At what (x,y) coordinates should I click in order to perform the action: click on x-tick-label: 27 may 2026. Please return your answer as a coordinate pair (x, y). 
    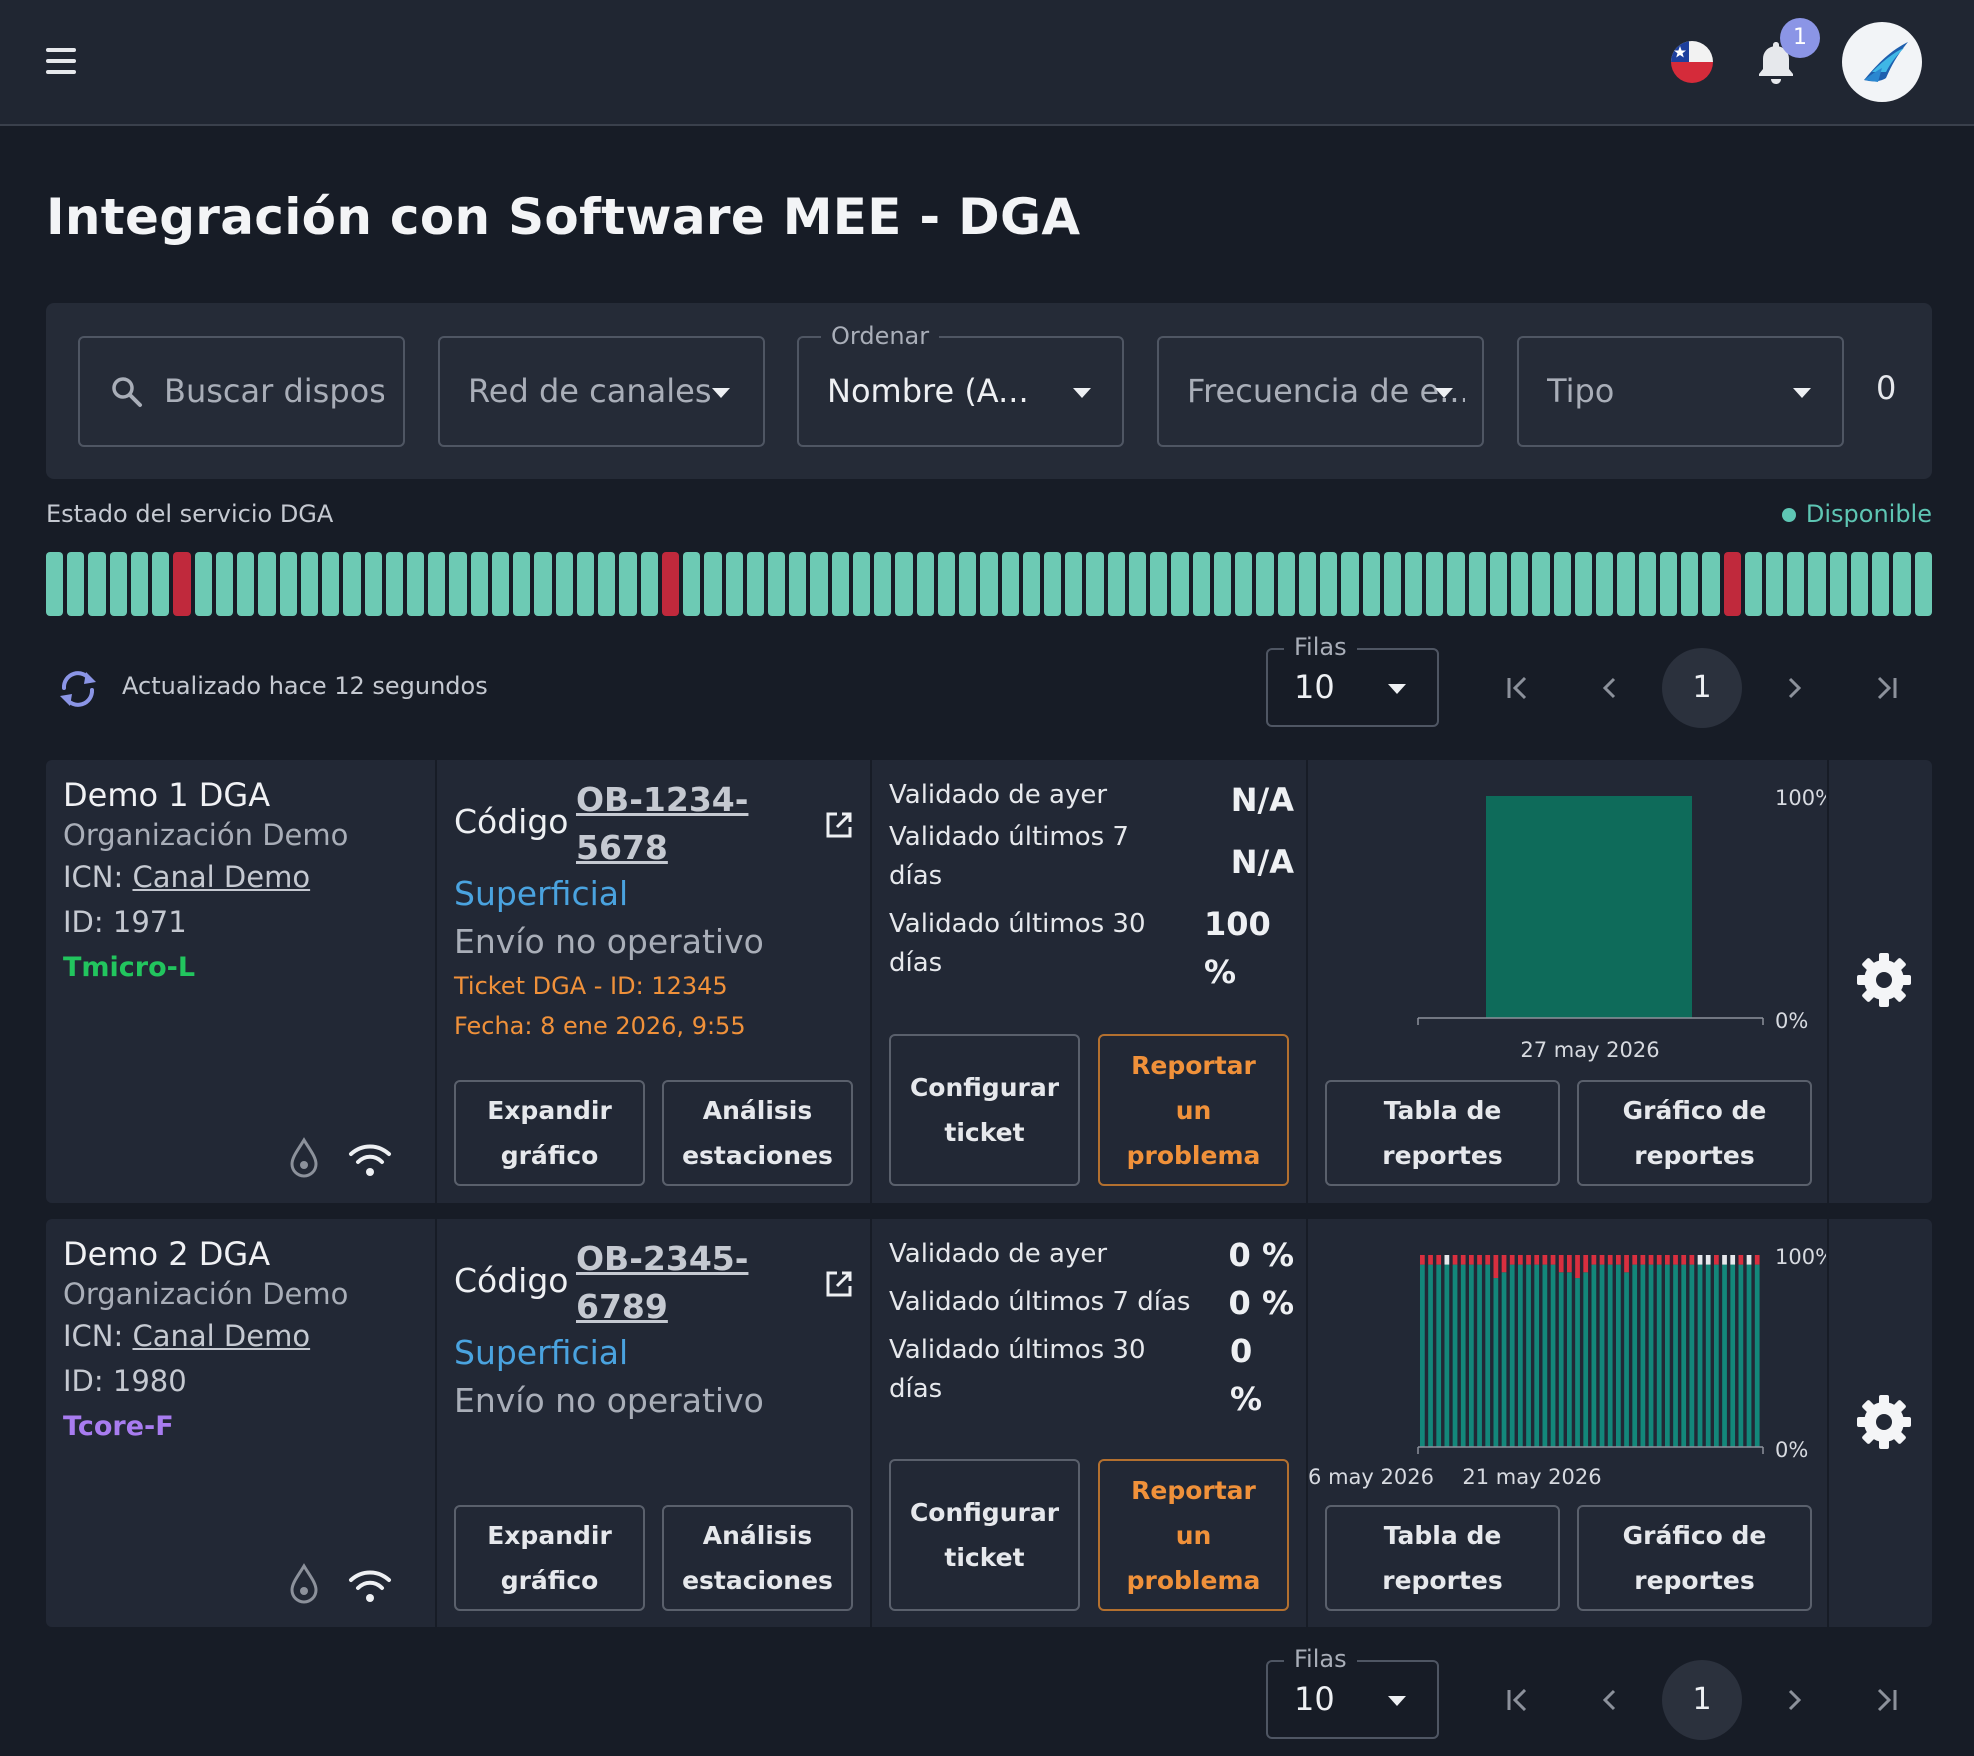
    Looking at the image, I should click on (1589, 1050).